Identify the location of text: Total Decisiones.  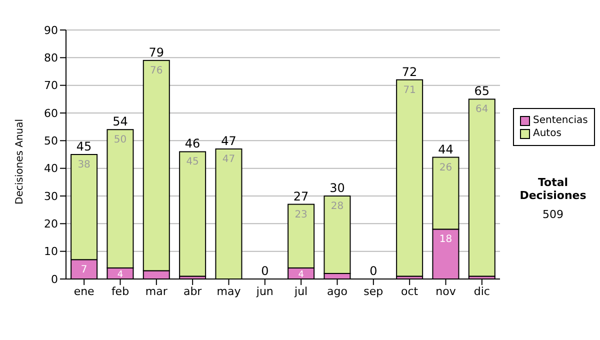
(553, 189).